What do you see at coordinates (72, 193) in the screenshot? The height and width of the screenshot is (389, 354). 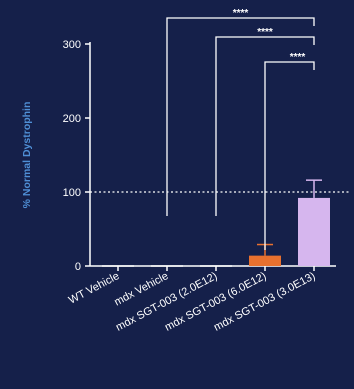 I see `y-tick-label: 100` at bounding box center [72, 193].